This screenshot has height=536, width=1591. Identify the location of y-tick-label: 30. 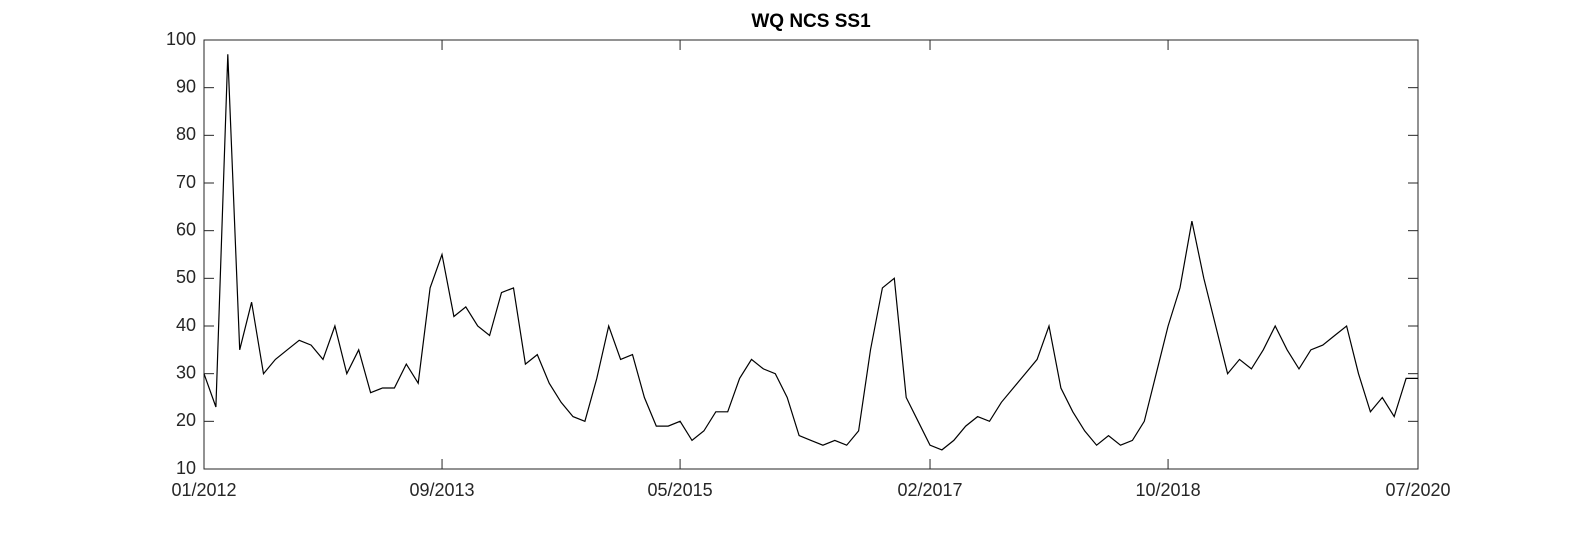
(186, 372).